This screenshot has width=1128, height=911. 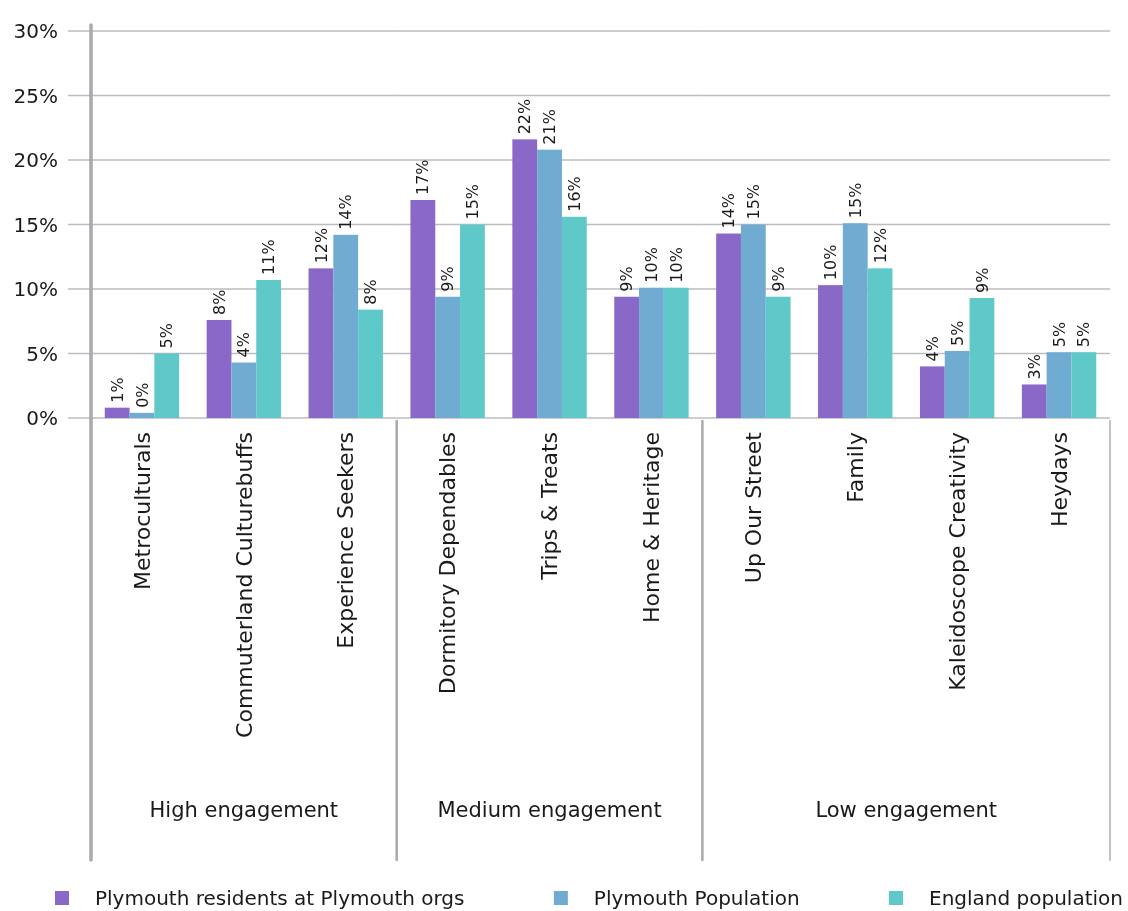 What do you see at coordinates (42, 418) in the screenshot?
I see `y-tick-label: 0%` at bounding box center [42, 418].